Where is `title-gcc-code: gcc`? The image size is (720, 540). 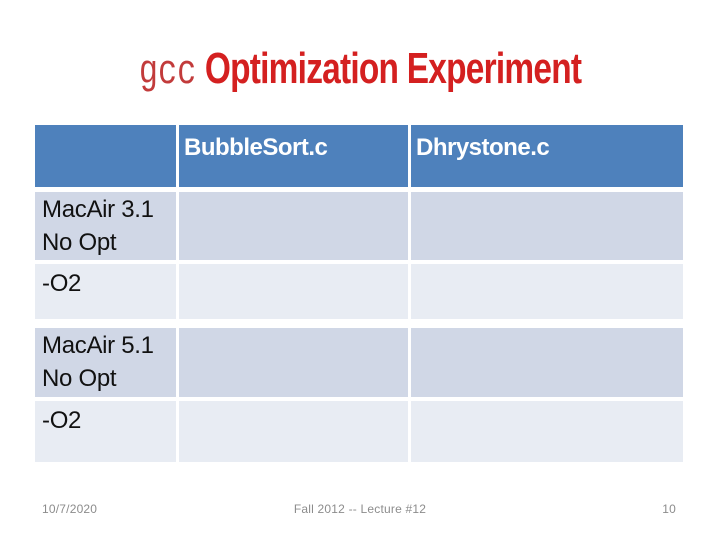
title-gcc-code: gcc is located at coordinates (167, 72).